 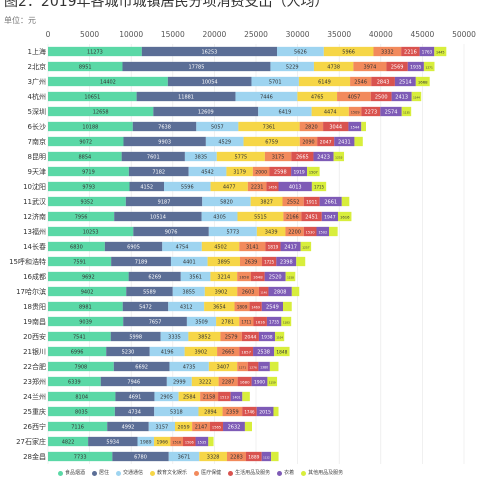 What do you see at coordinates (326, 473) in the screenshot?
I see `legend-label: 其他用品及服务` at bounding box center [326, 473].